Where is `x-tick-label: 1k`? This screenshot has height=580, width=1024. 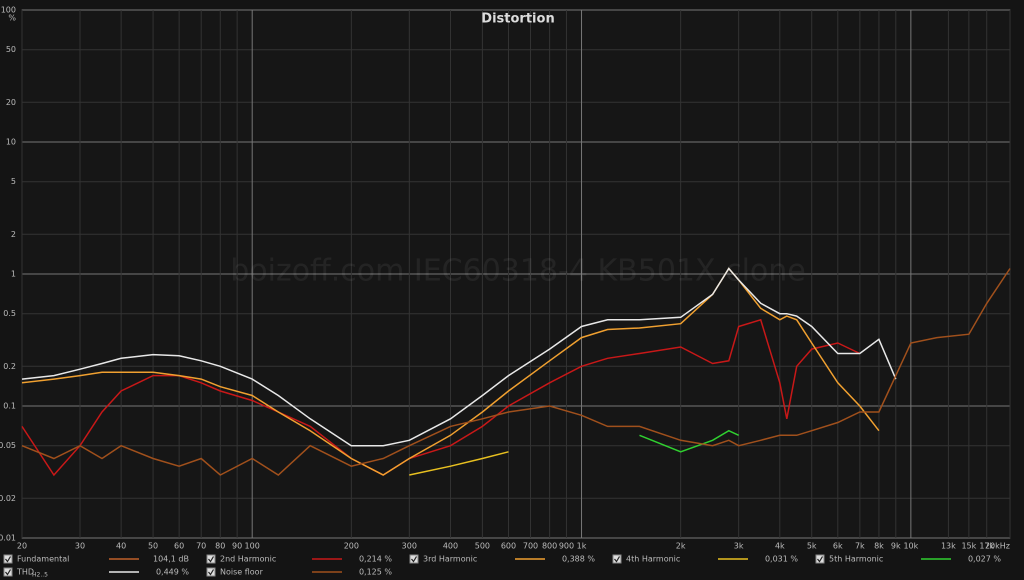 x-tick-label: 1k is located at coordinates (582, 546).